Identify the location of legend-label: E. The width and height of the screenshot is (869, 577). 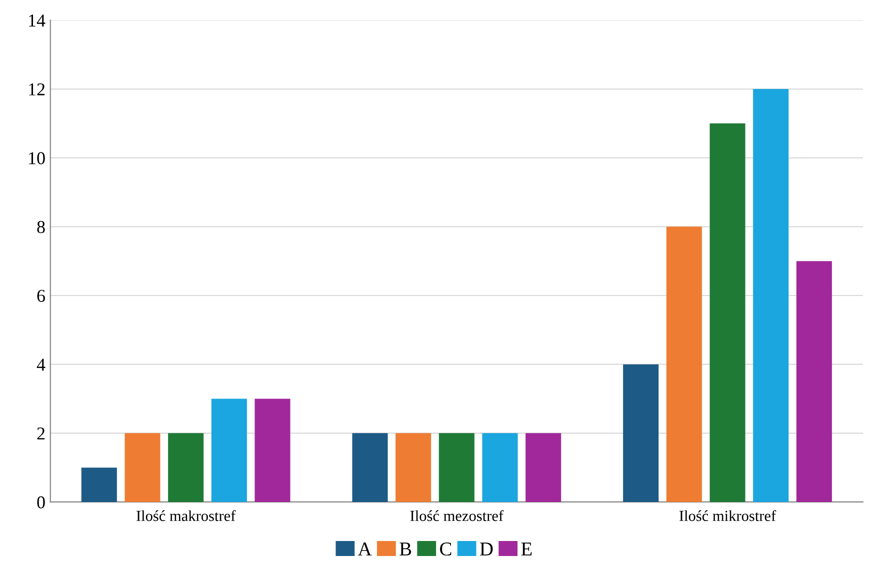
(526, 549).